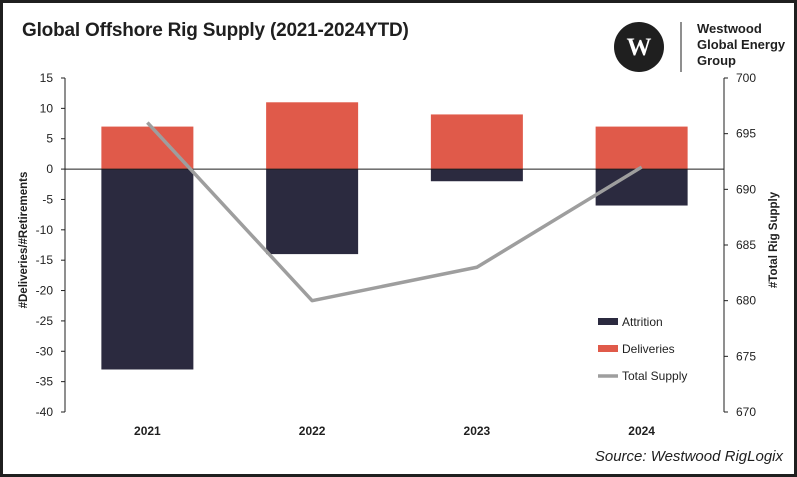 The height and width of the screenshot is (477, 797). Describe the element at coordinates (746, 301) in the screenshot. I see `y2-tick-label: 680` at that location.